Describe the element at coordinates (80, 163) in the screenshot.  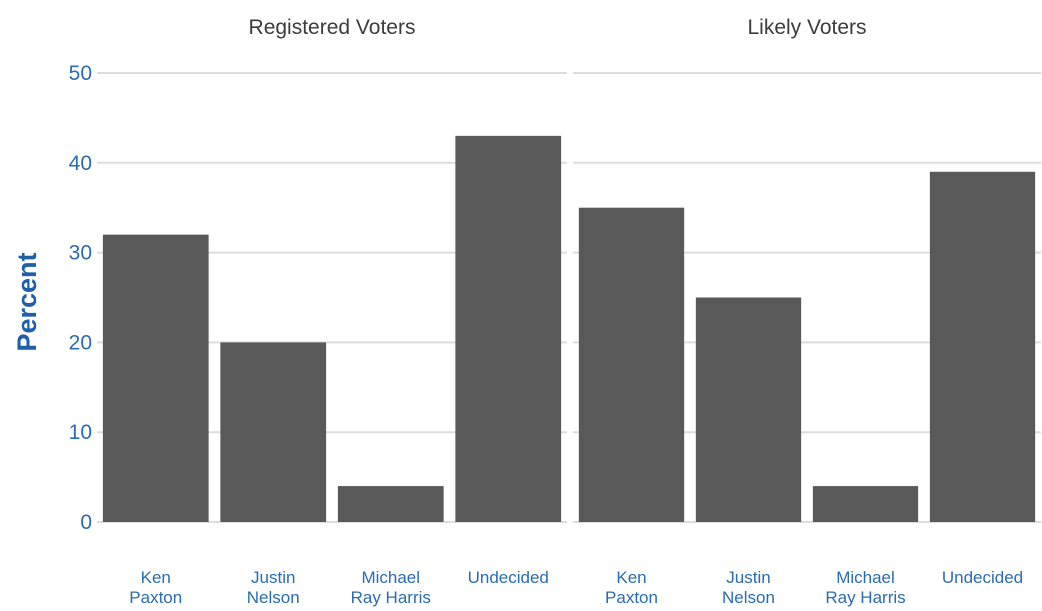
I see `y-tick-label: 40` at that location.